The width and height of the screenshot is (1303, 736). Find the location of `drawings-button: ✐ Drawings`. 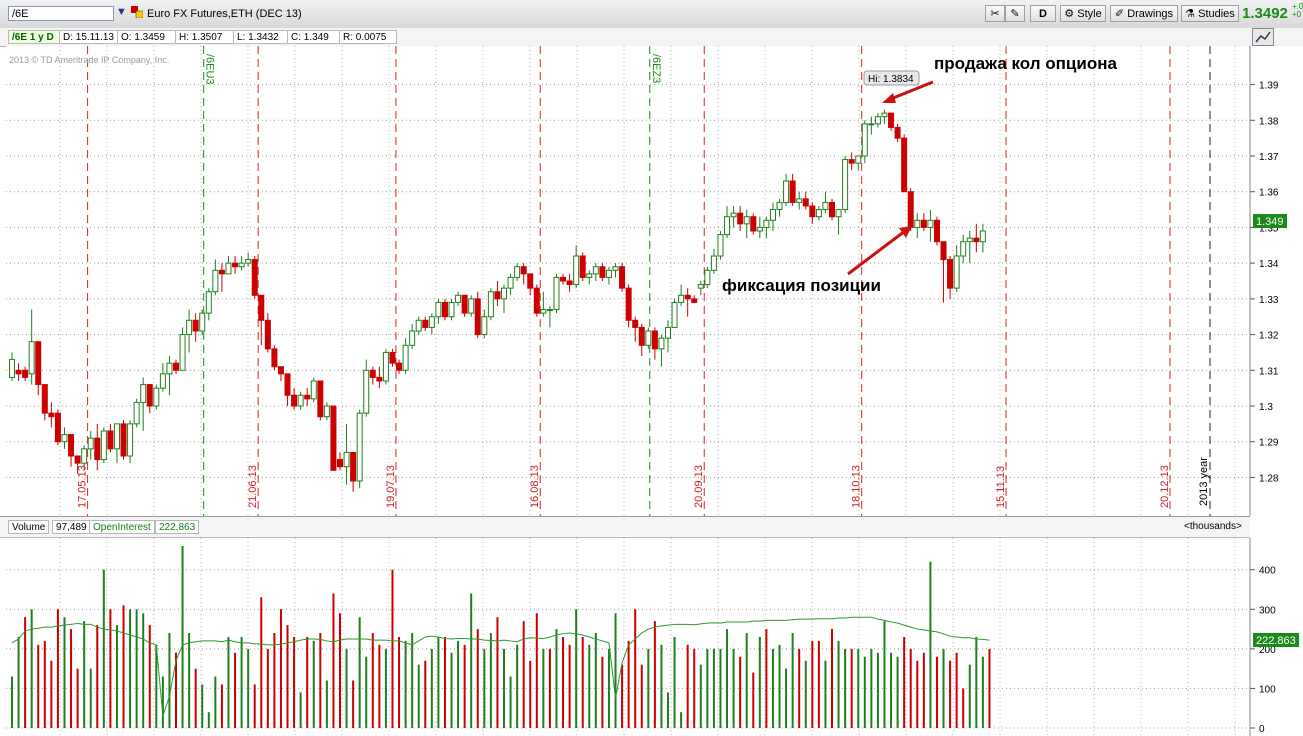

drawings-button: ✐ Drawings is located at coordinates (1144, 13).